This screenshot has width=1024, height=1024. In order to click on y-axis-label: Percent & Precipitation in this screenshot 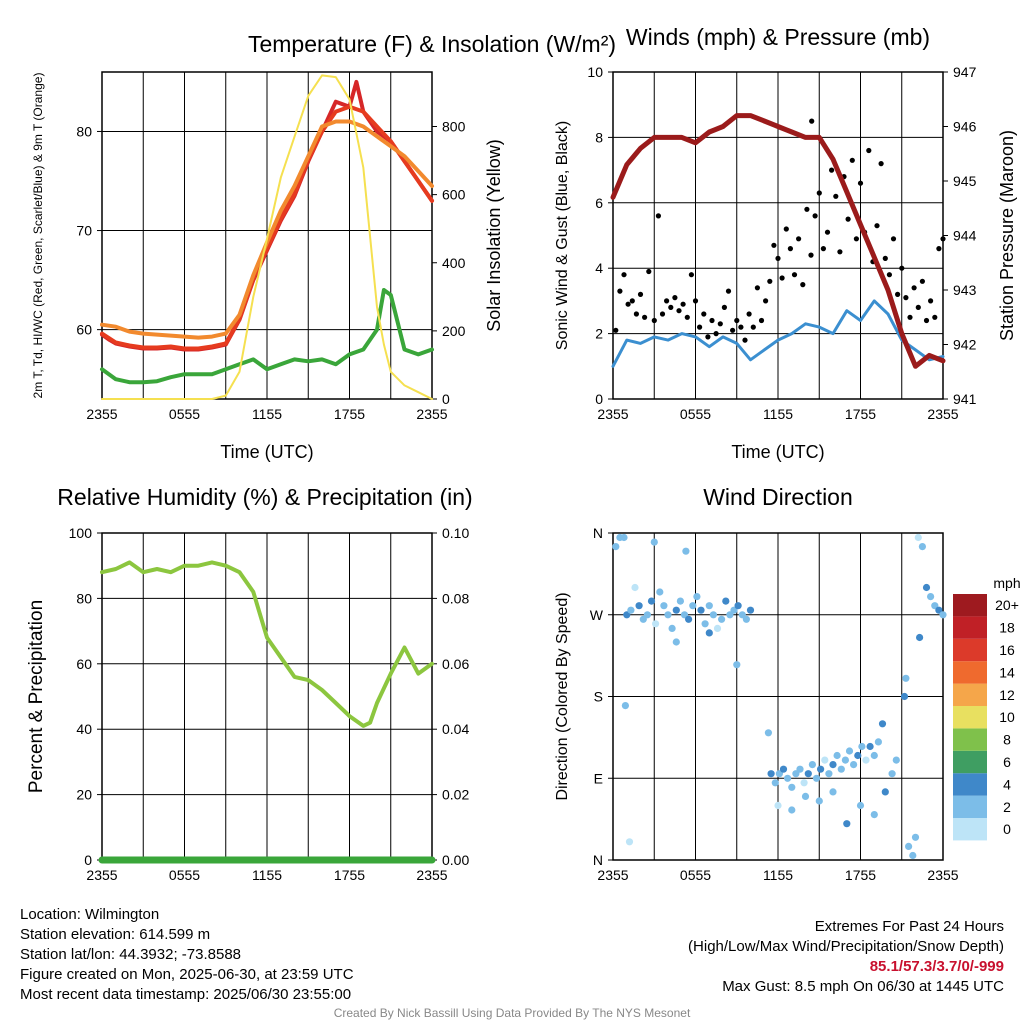, I will do `click(36, 696)`.